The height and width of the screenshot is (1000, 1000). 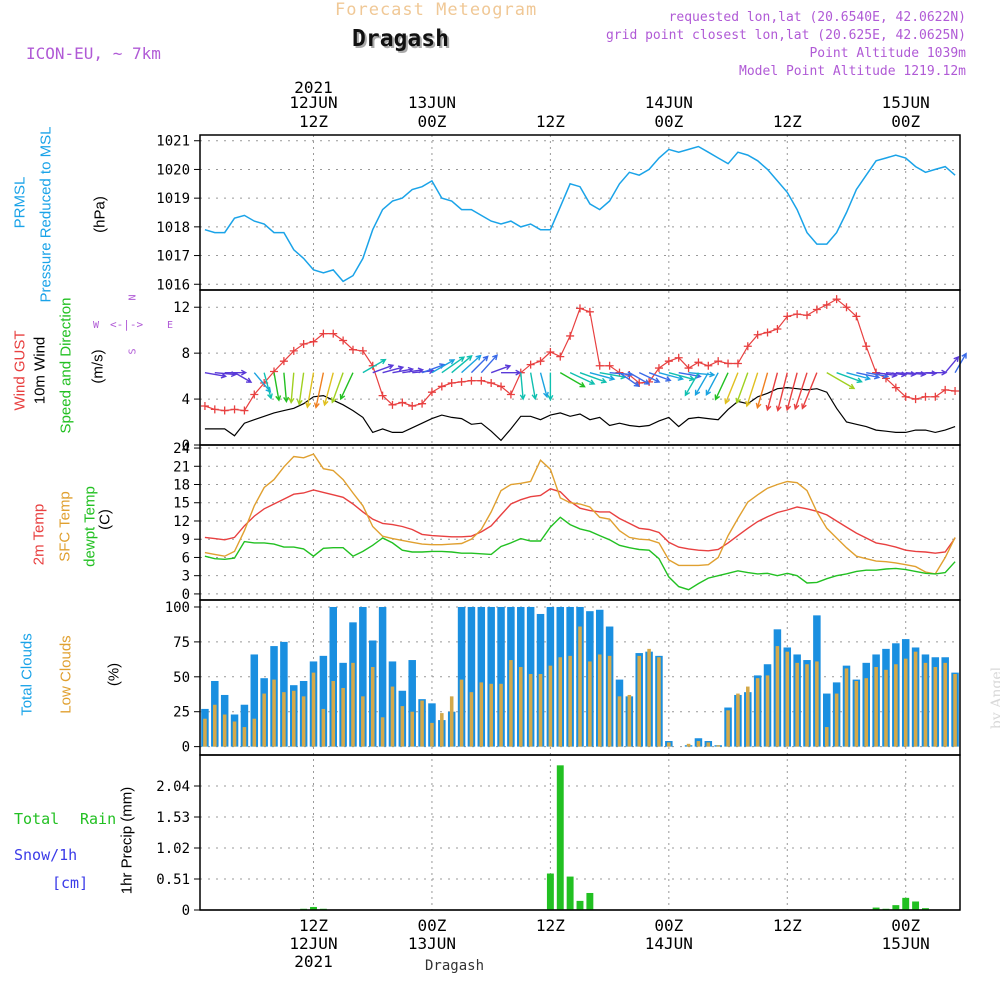 I want to click on panel-frame, so click(x=580, y=522).